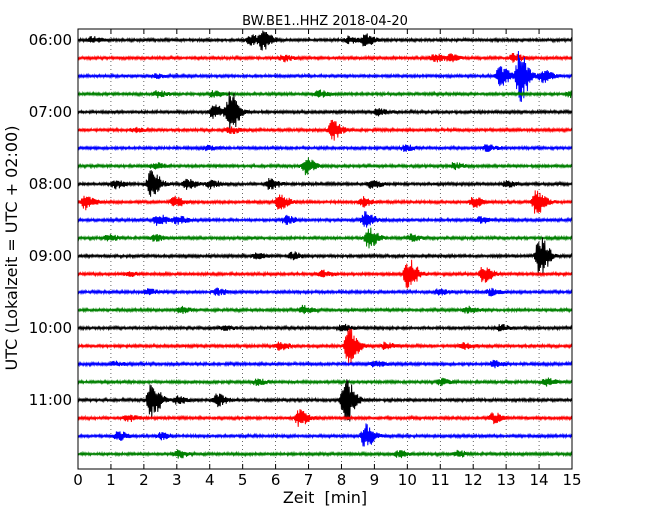  What do you see at coordinates (50, 256) in the screenshot?
I see `y-tick-label: 09:00` at bounding box center [50, 256].